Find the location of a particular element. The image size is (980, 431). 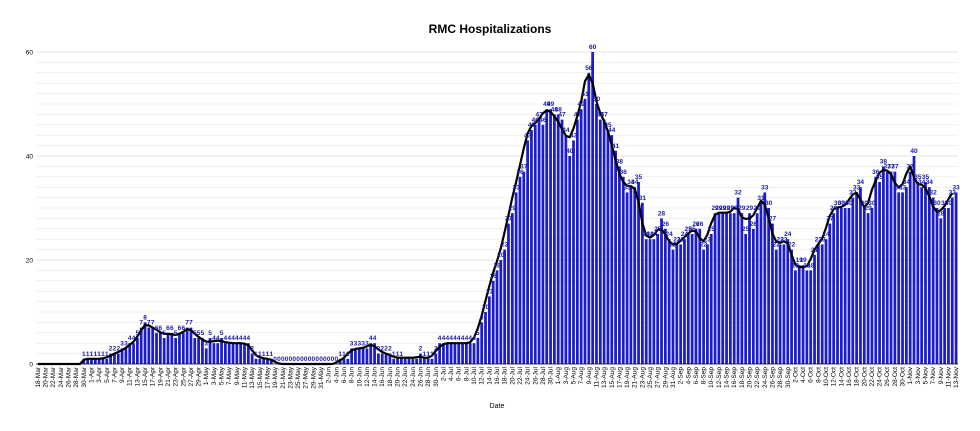

x-tick-label: 23-Aug is located at coordinates (642, 377).